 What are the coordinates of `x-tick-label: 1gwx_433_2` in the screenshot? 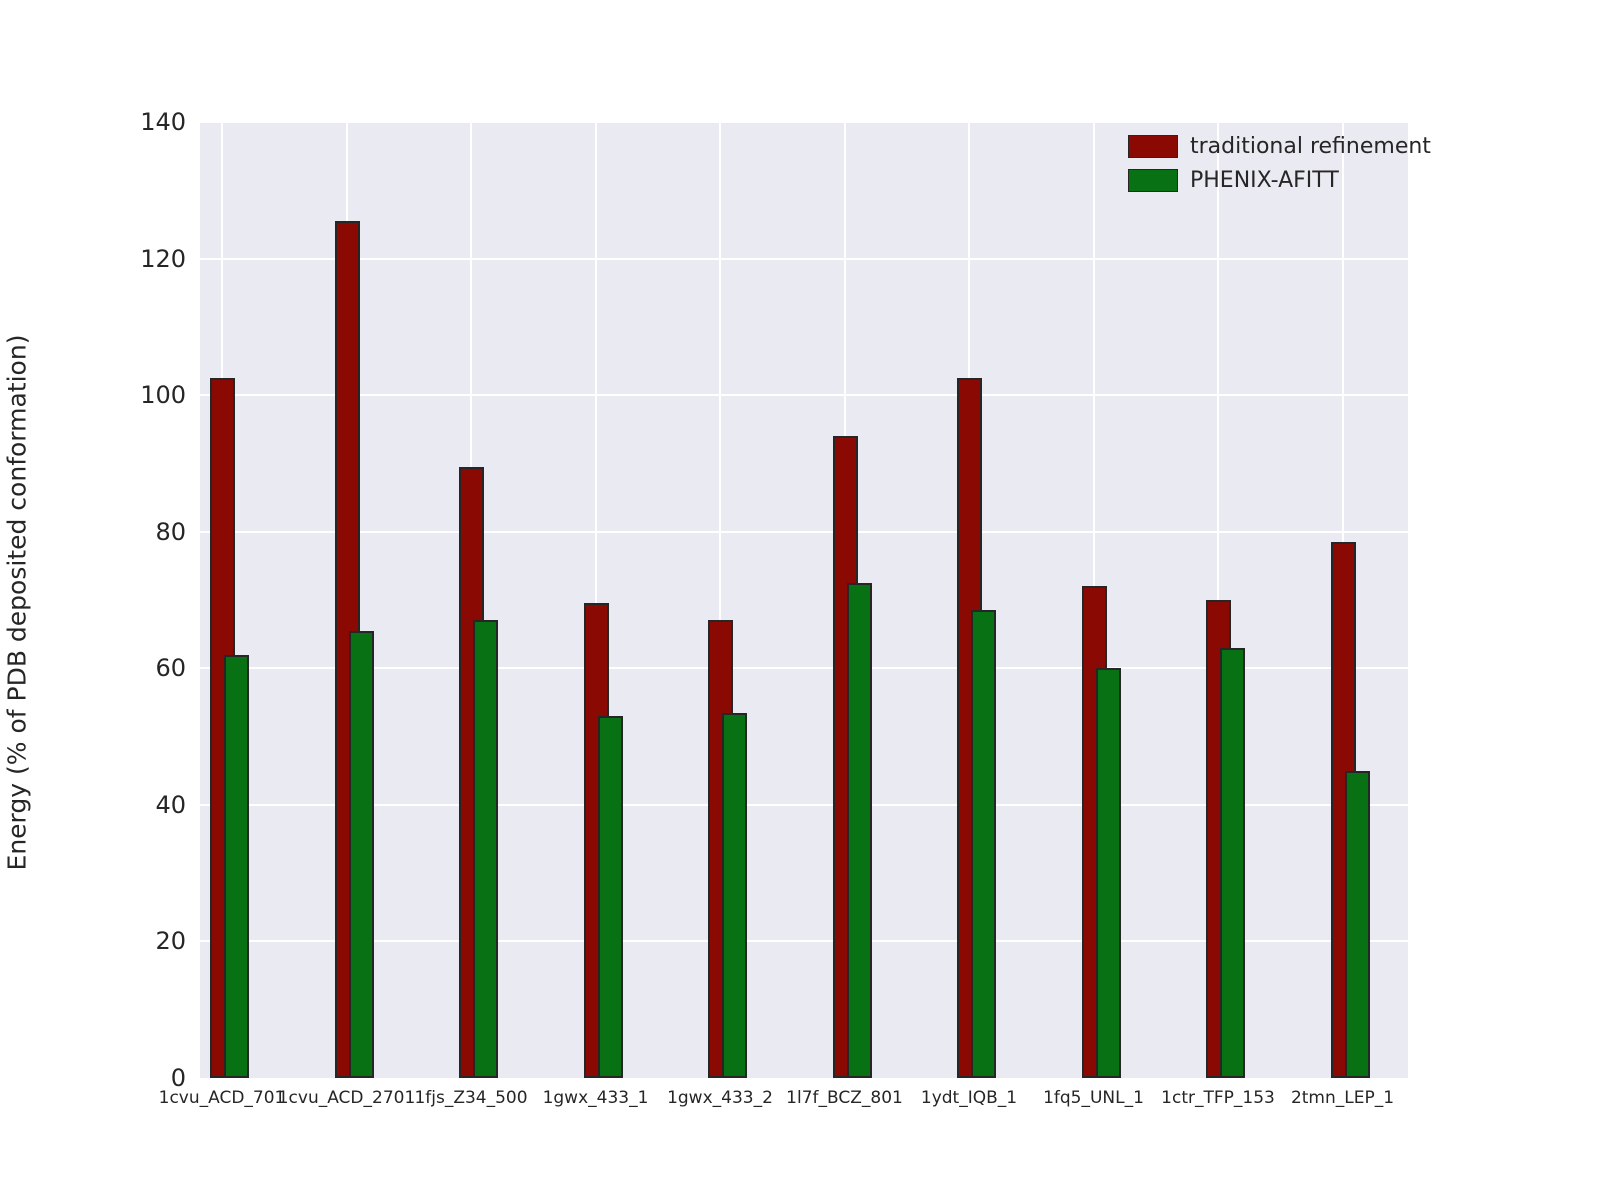 It's located at (720, 1098).